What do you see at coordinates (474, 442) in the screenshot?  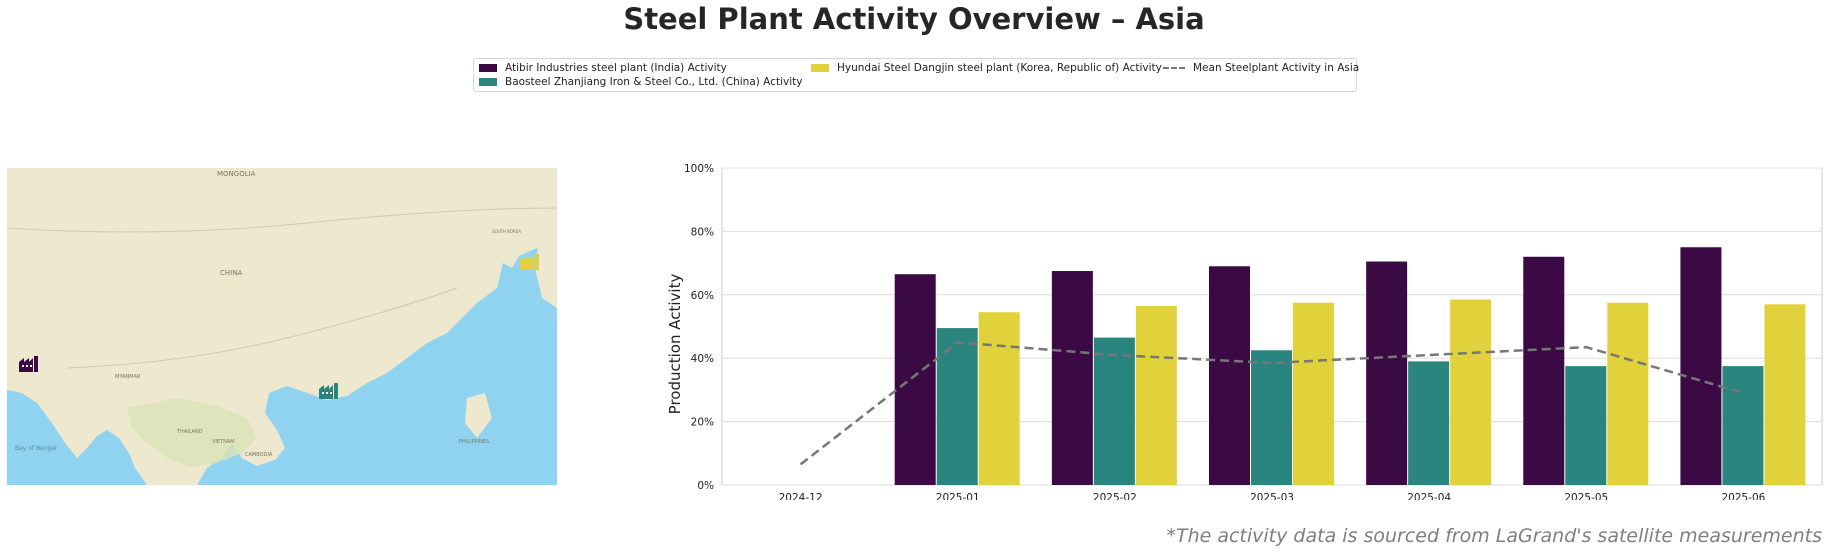 I see `map-label-philippines: PHILIPPINES` at bounding box center [474, 442].